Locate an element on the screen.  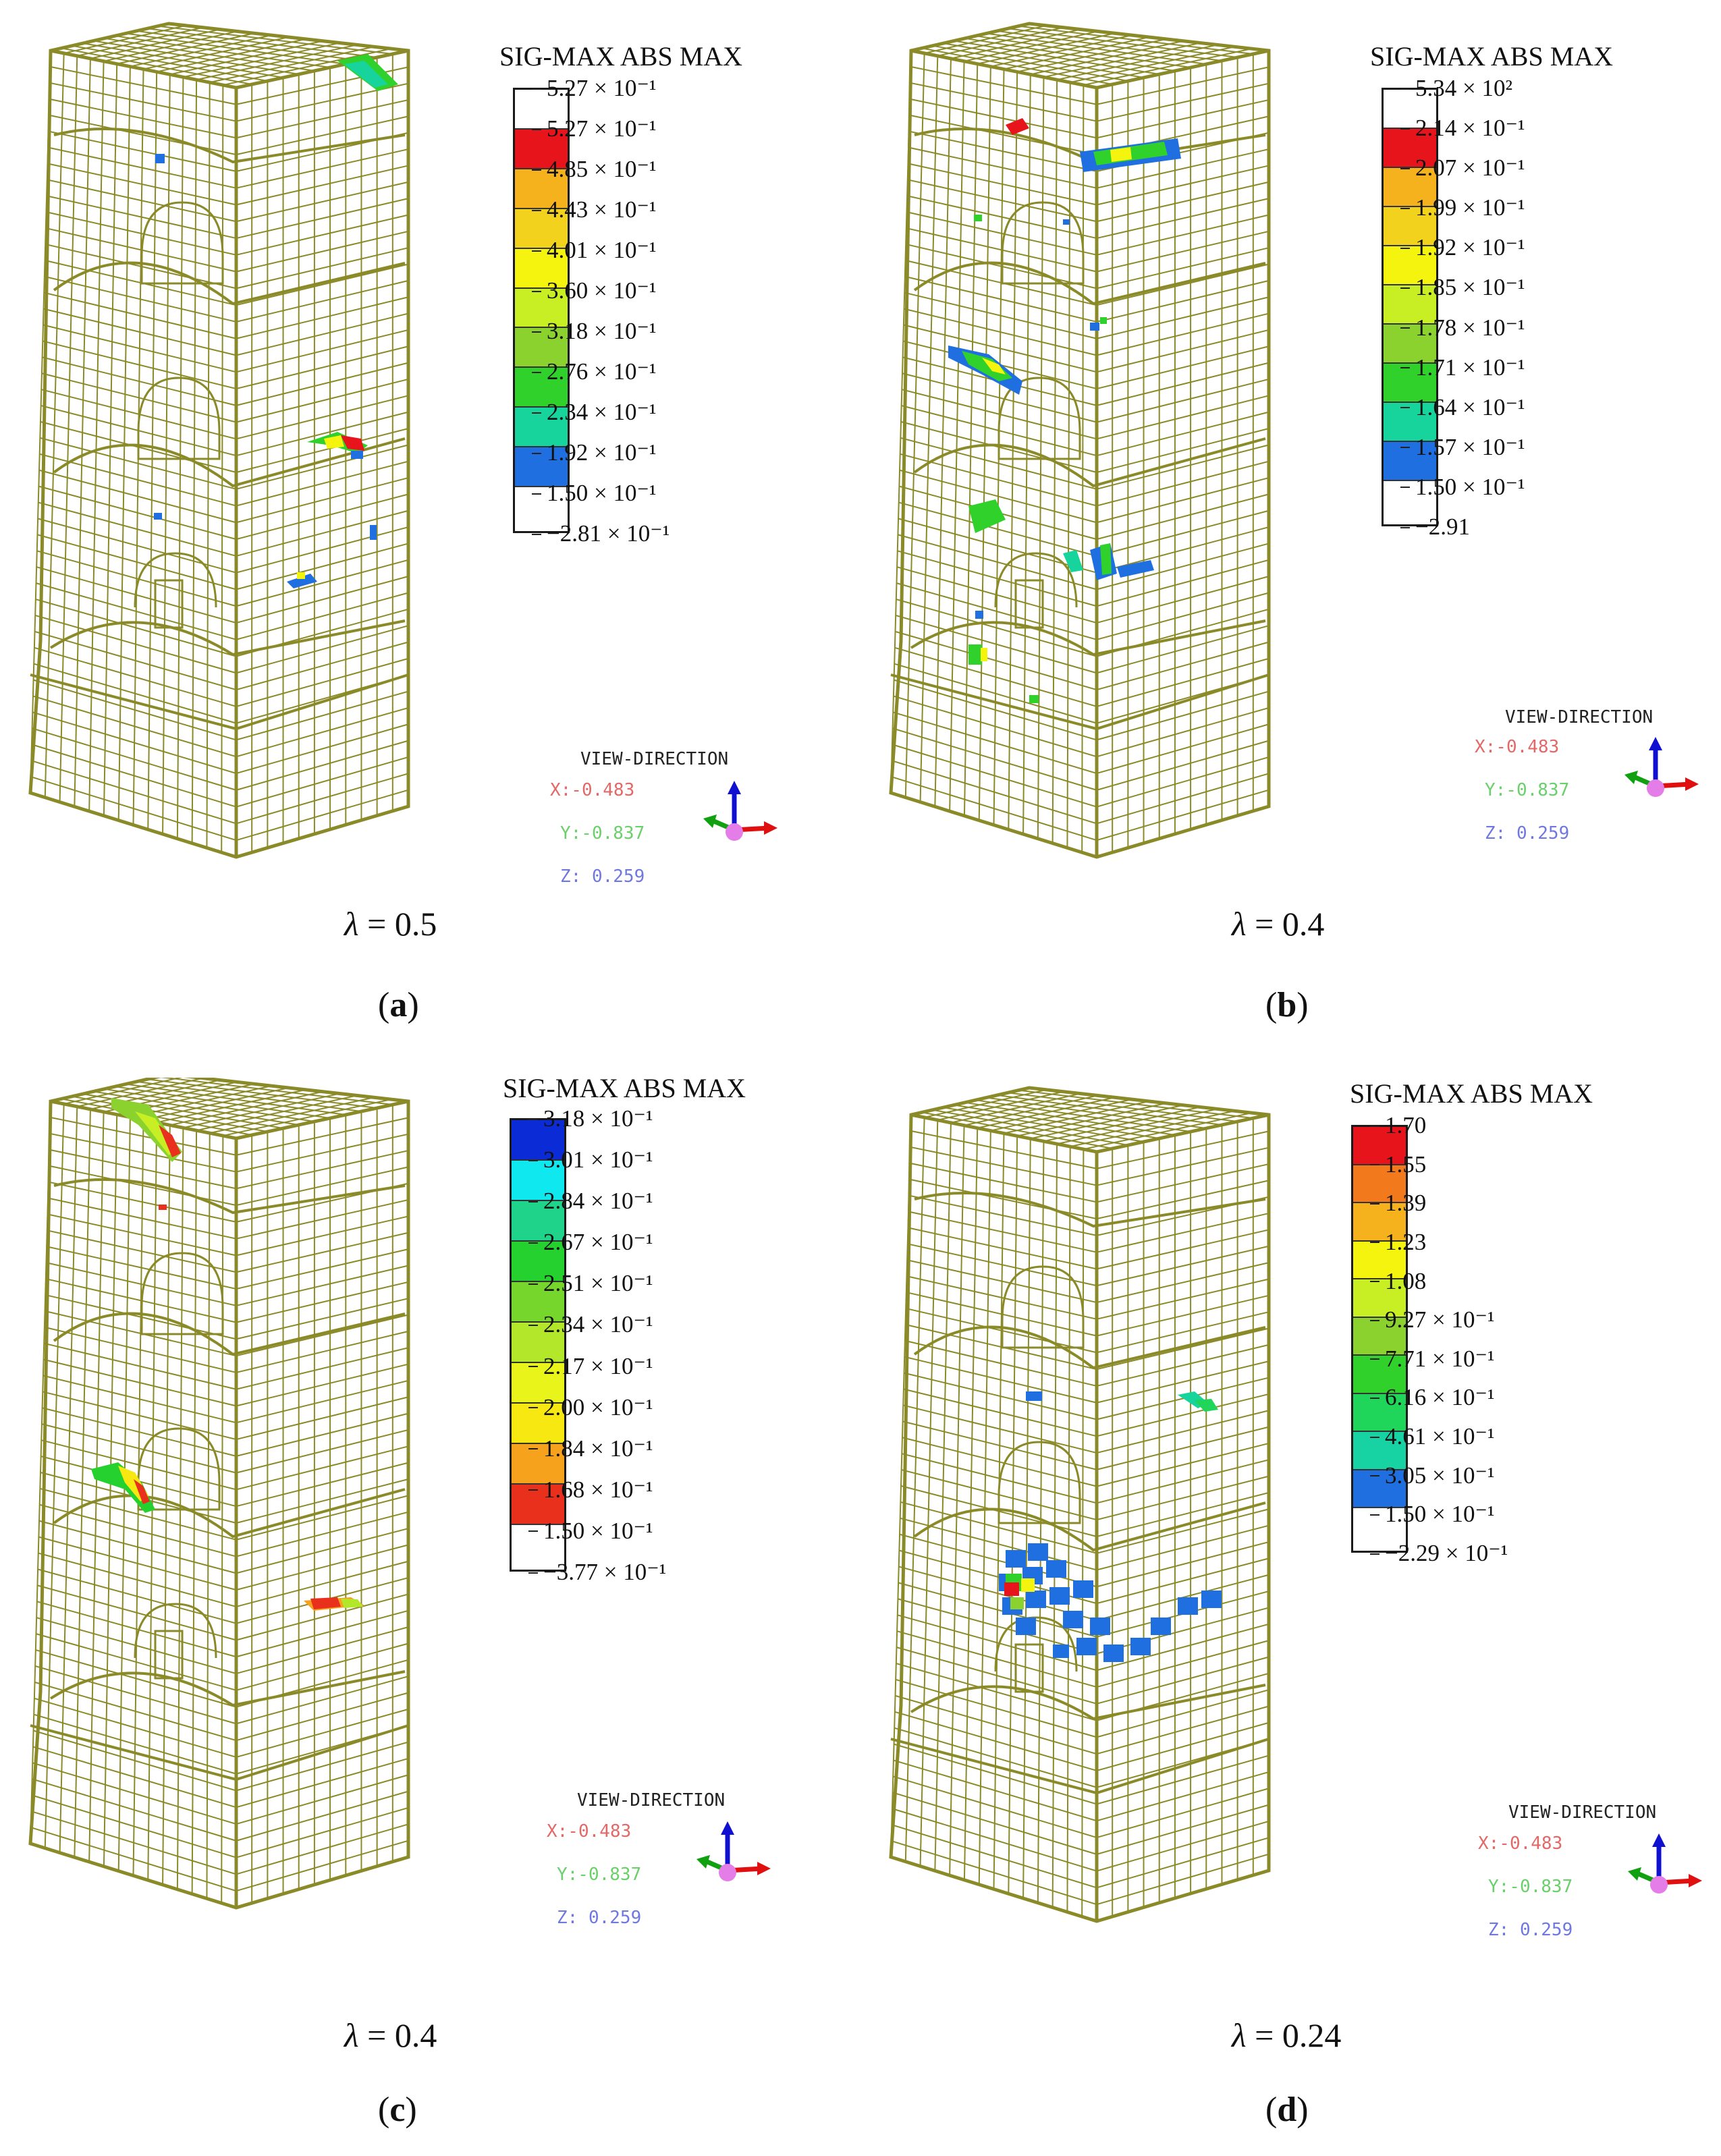
legend-tick-label: −2.81 × 10⁻¹ is located at coordinates (600, 533).